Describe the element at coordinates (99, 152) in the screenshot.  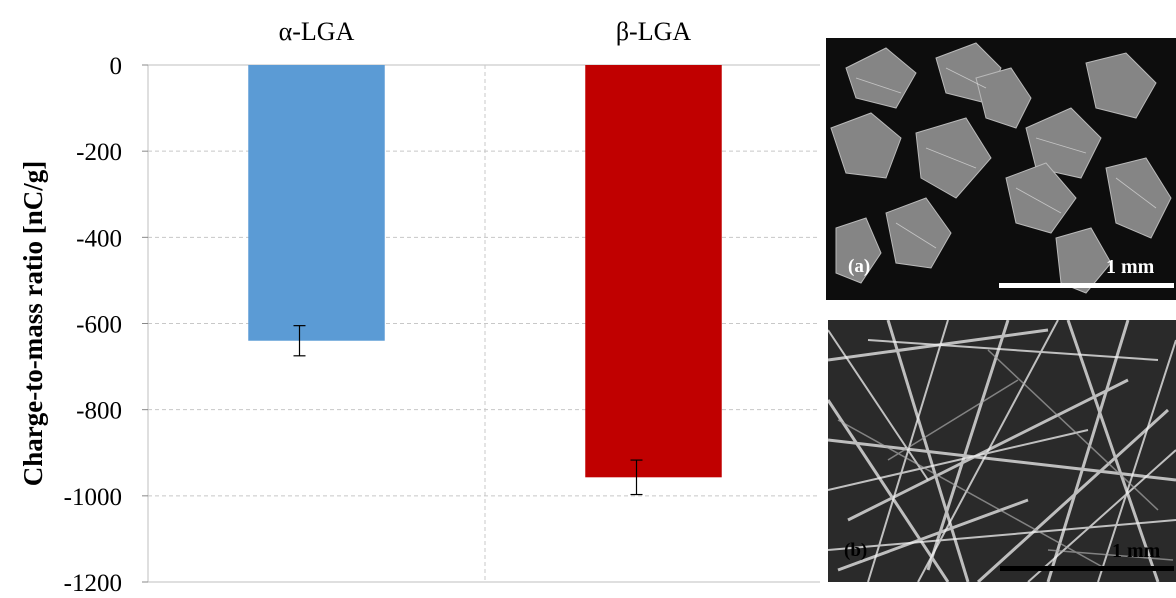
I see `y-tick-label: -200` at that location.